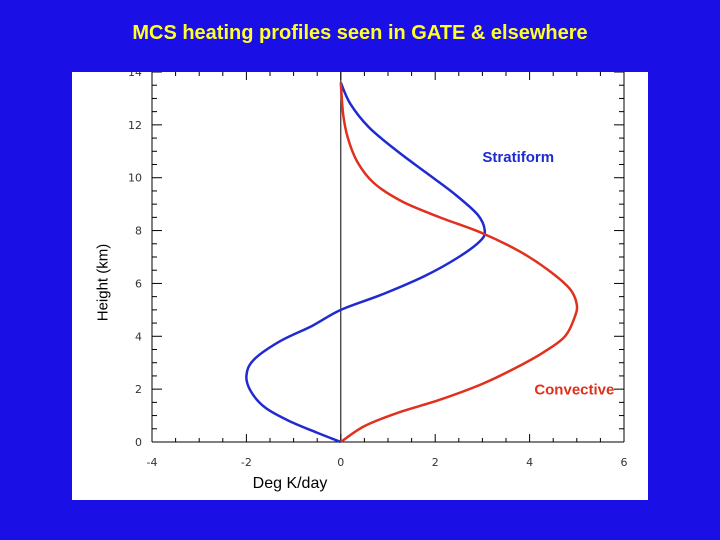 The width and height of the screenshot is (720, 540). What do you see at coordinates (138, 283) in the screenshot?
I see `y-tick-label: 6` at bounding box center [138, 283].